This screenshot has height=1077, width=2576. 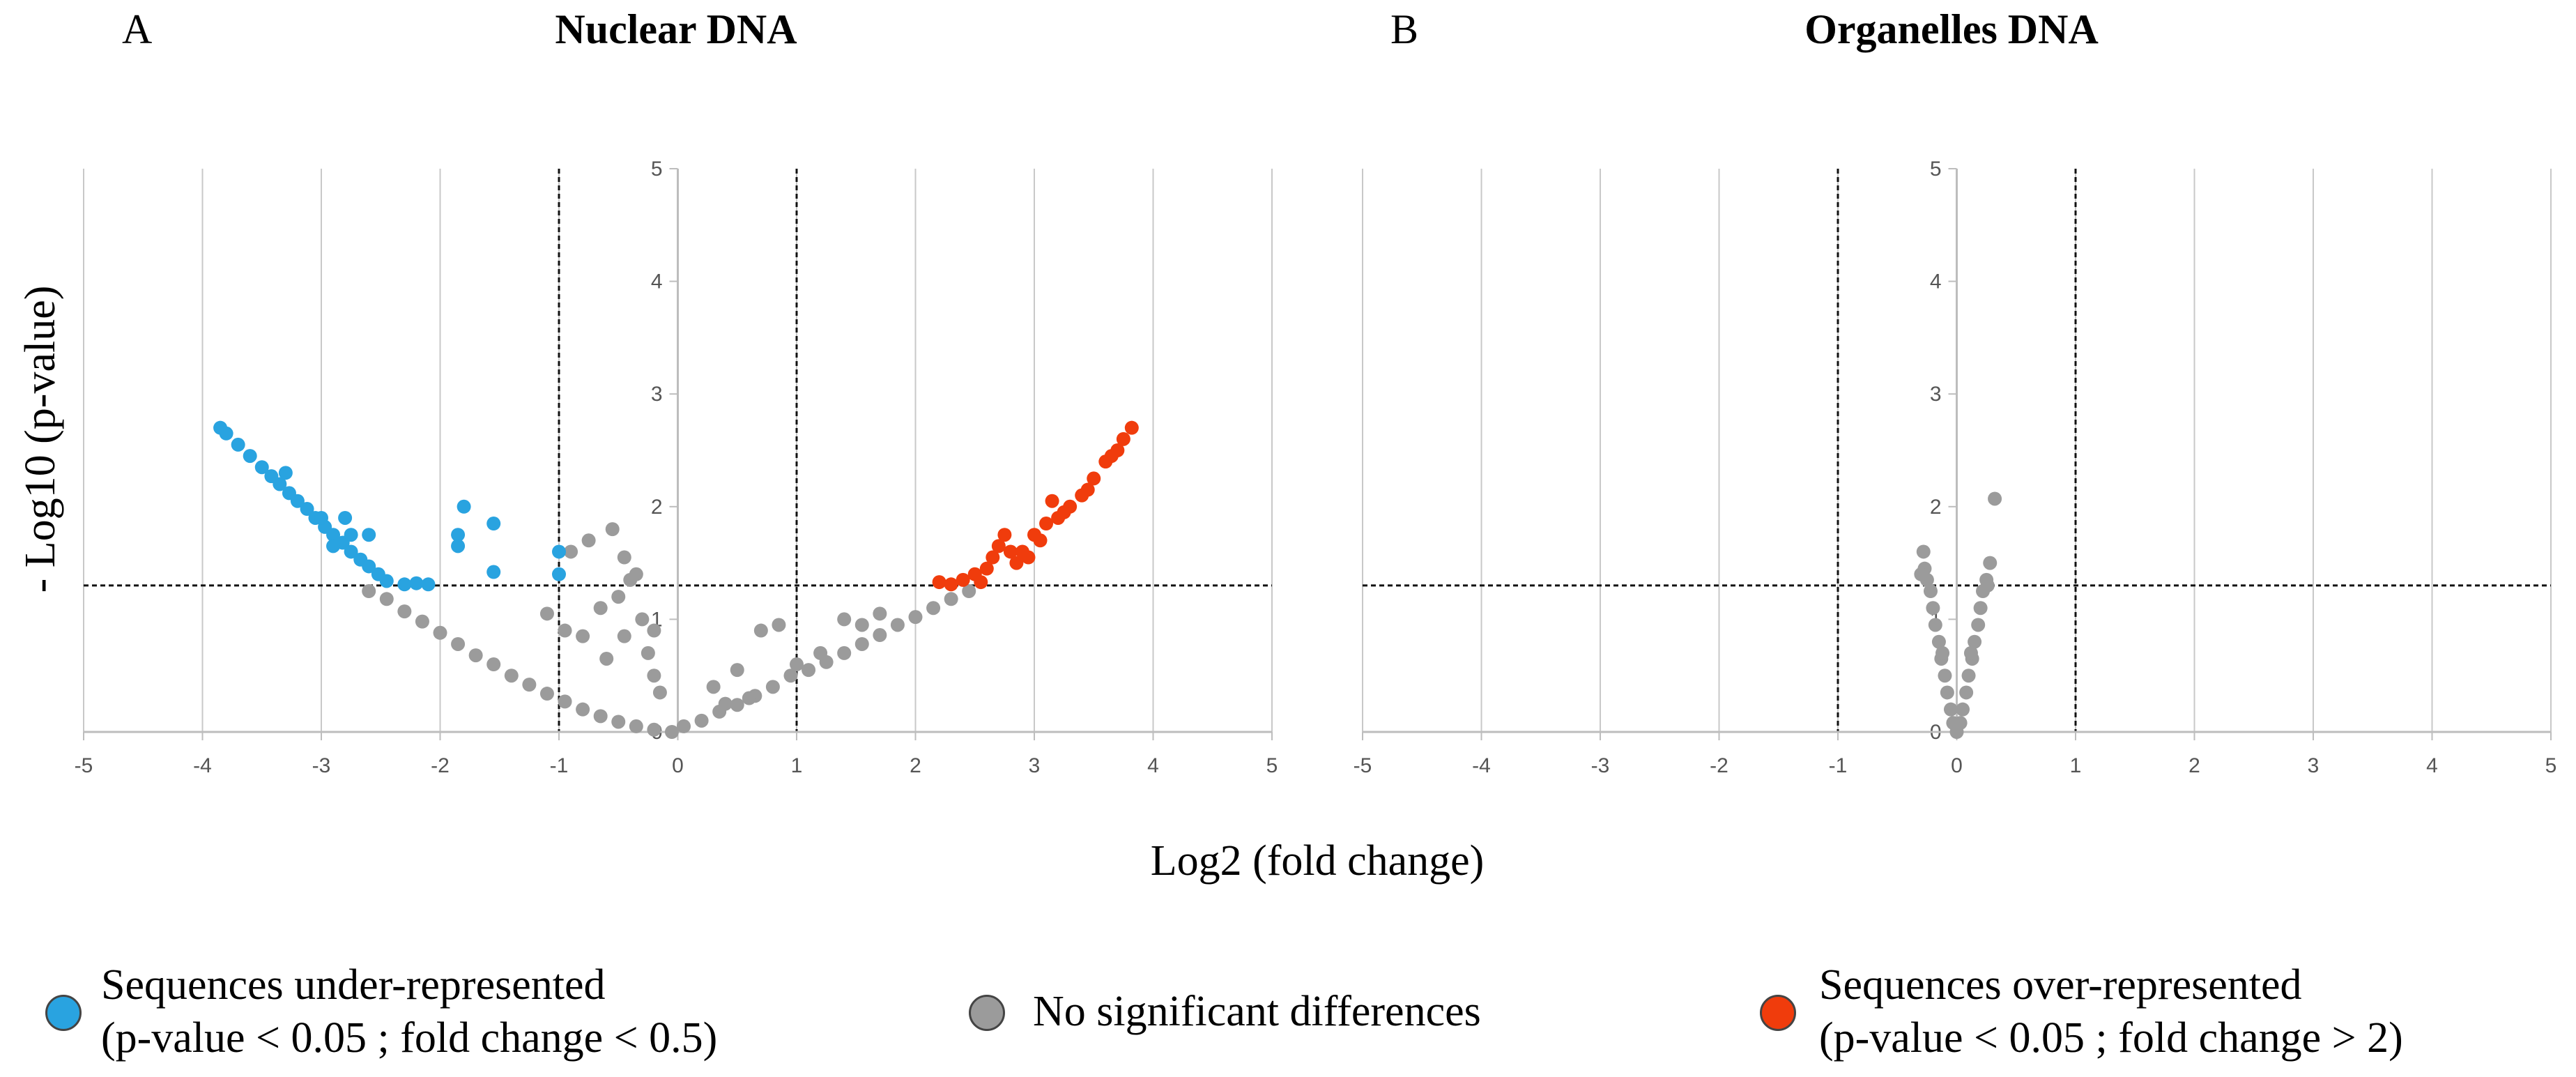 What do you see at coordinates (1272, 766) in the screenshot?
I see `x-tick-label-5: 5` at bounding box center [1272, 766].